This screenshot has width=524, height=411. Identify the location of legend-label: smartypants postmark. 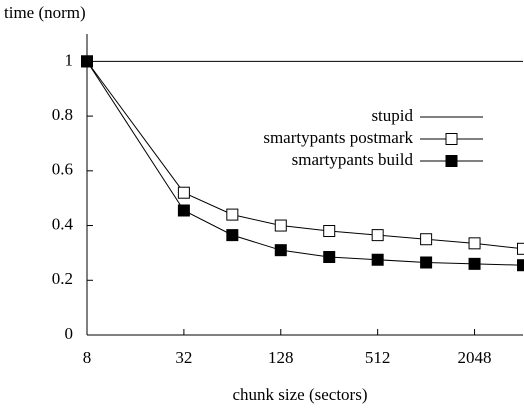
(338, 137).